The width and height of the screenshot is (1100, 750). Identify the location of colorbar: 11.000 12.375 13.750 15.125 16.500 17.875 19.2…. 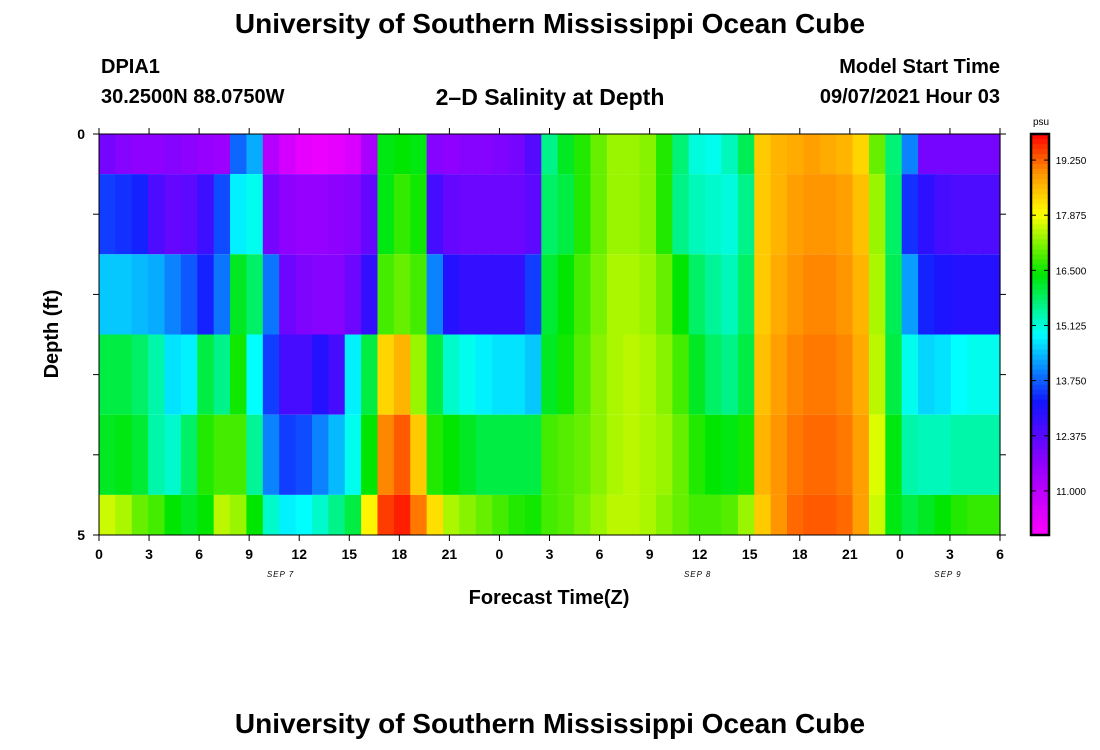
(1058, 334).